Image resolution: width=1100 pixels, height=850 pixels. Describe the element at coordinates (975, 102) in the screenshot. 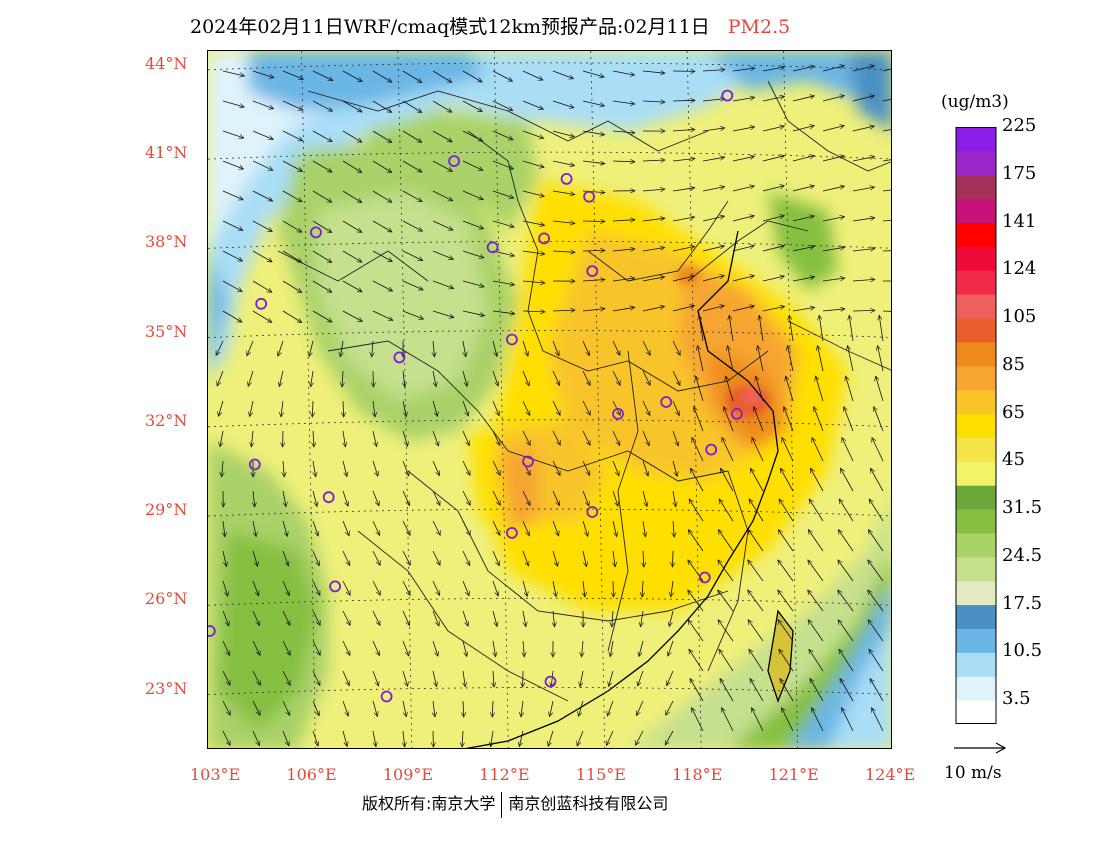

I see `colorbar-unit: (ug/m3)` at that location.